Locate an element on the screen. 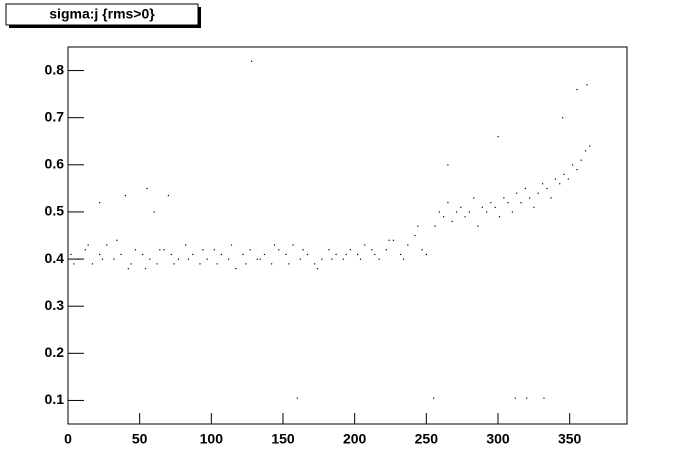 The height and width of the screenshot is (474, 696). title-box is located at coordinates (102, 14).